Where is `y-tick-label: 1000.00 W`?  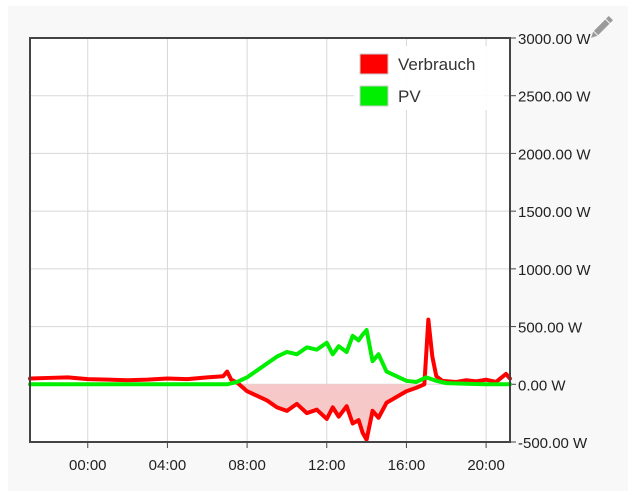
y-tick-label: 1000.00 W is located at coordinates (554, 270).